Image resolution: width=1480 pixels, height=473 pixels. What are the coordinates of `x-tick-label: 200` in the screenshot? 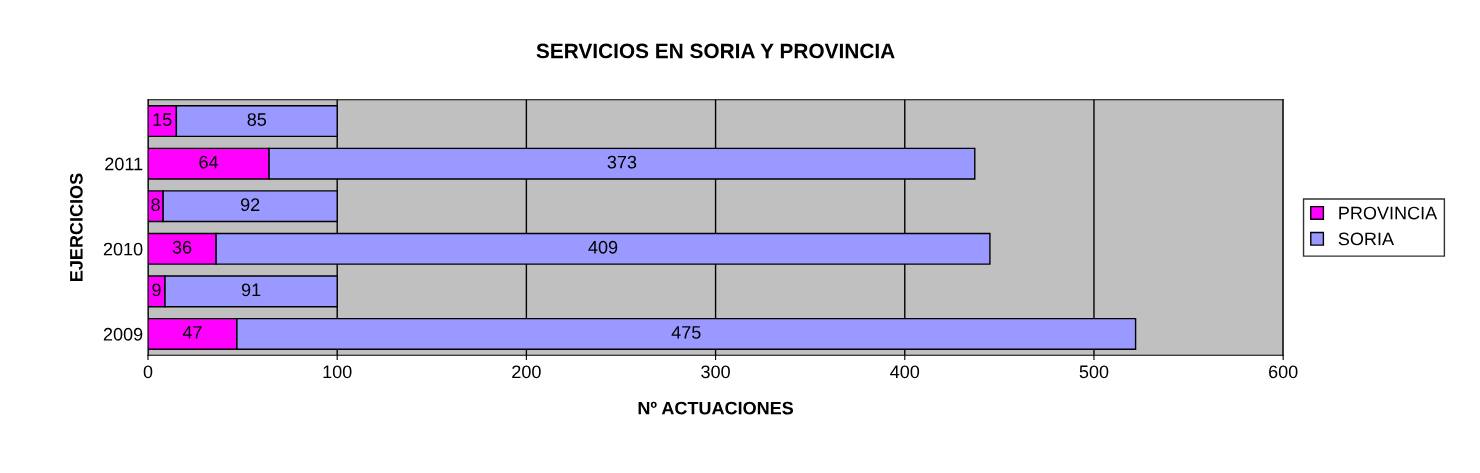 It's located at (526, 372).